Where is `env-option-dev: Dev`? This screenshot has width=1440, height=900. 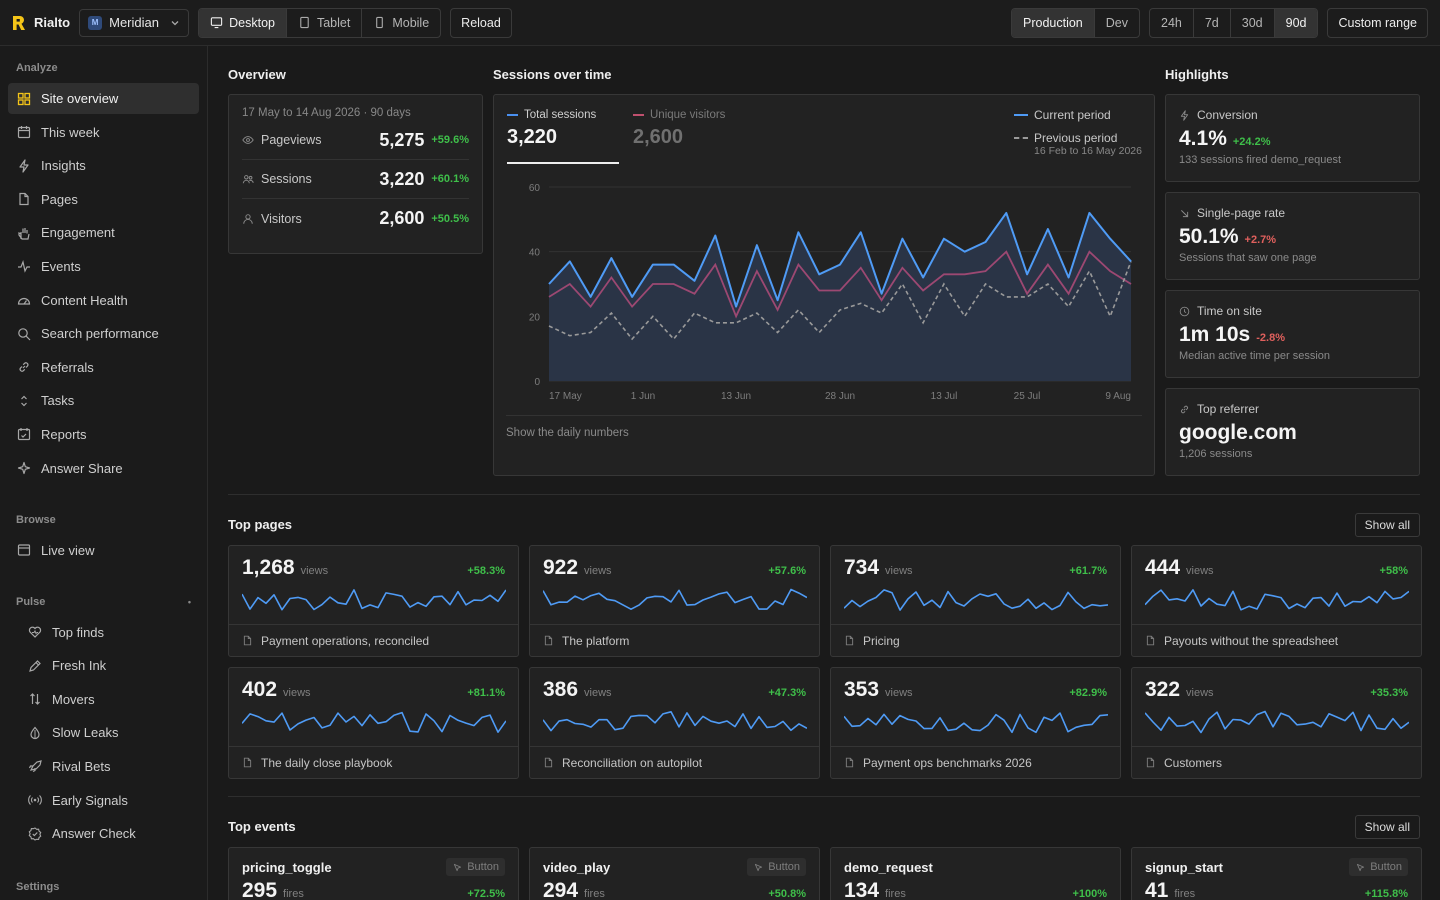 env-option-dev: Dev is located at coordinates (1116, 22).